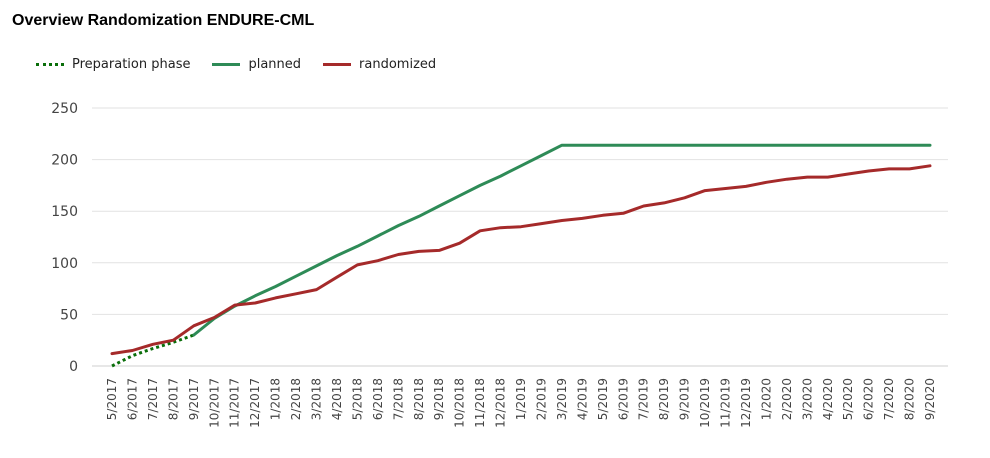  Describe the element at coordinates (296, 399) in the screenshot. I see `x-tick-label-9: 2/2018` at that location.